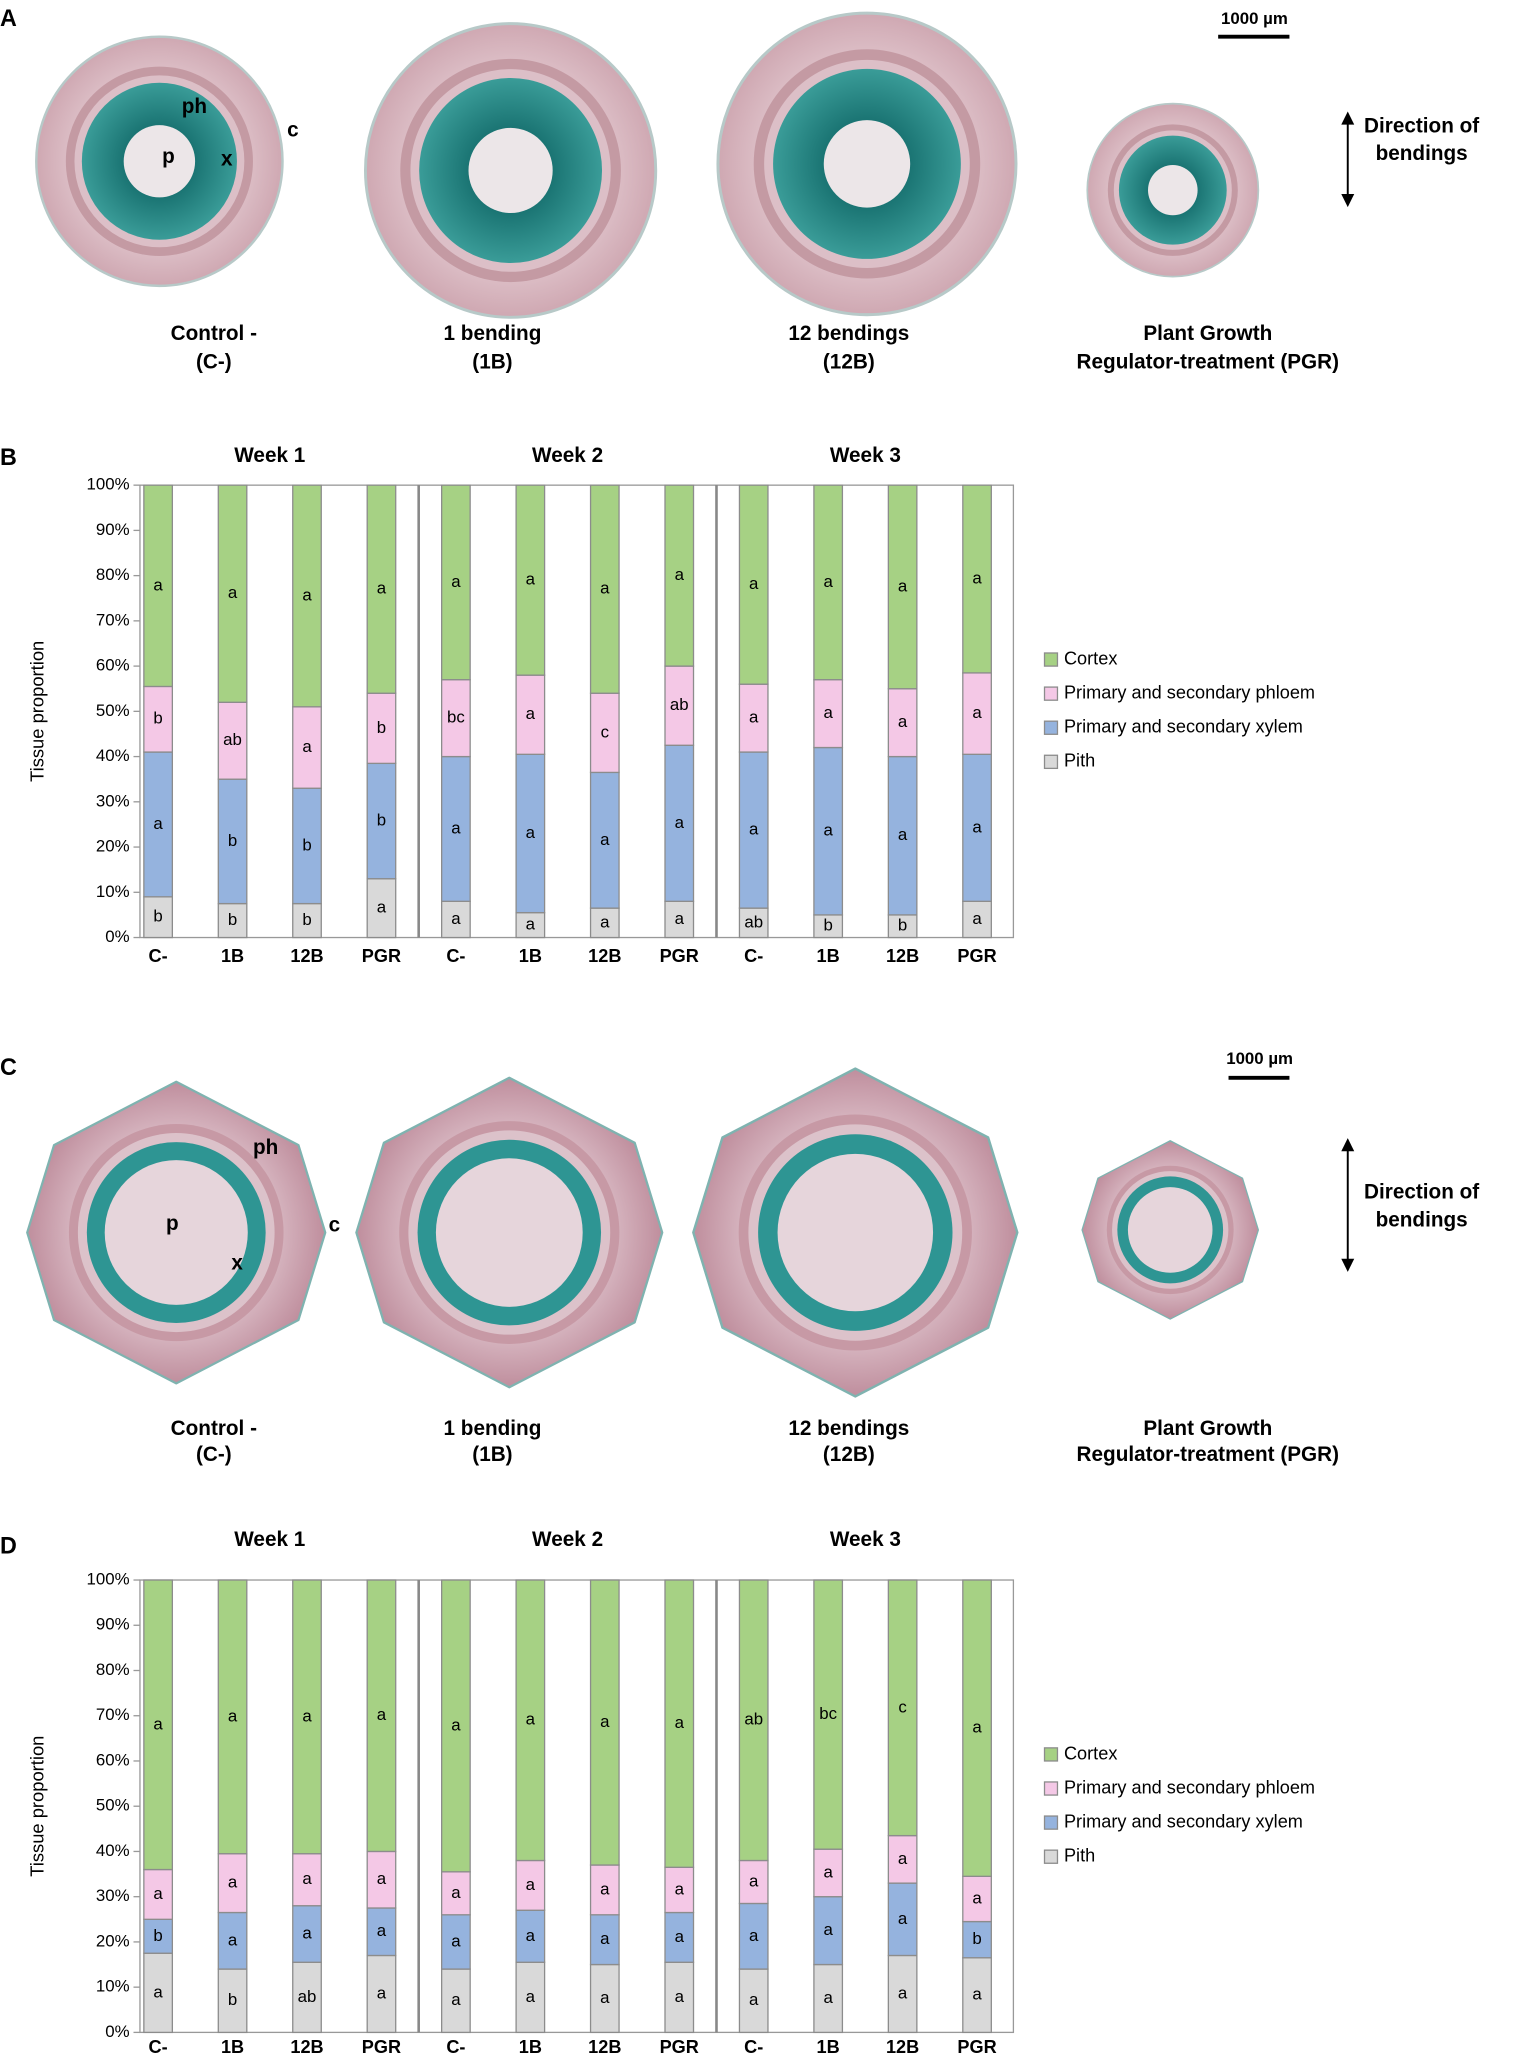  I want to click on micrograph-caption: (1B), so click(492, 1454).